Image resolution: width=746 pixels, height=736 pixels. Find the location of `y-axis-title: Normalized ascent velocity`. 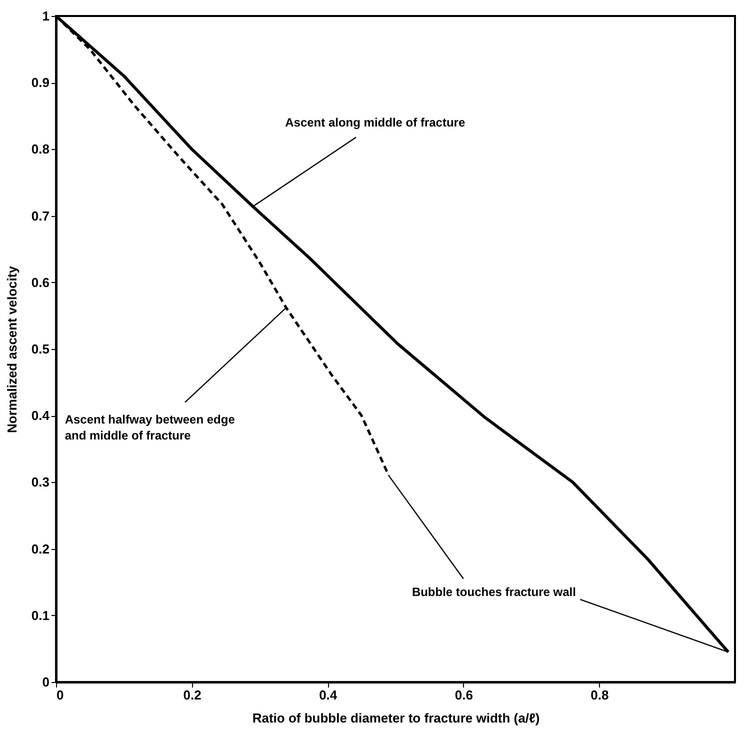

y-axis-title: Normalized ascent velocity is located at coordinates (12, 349).